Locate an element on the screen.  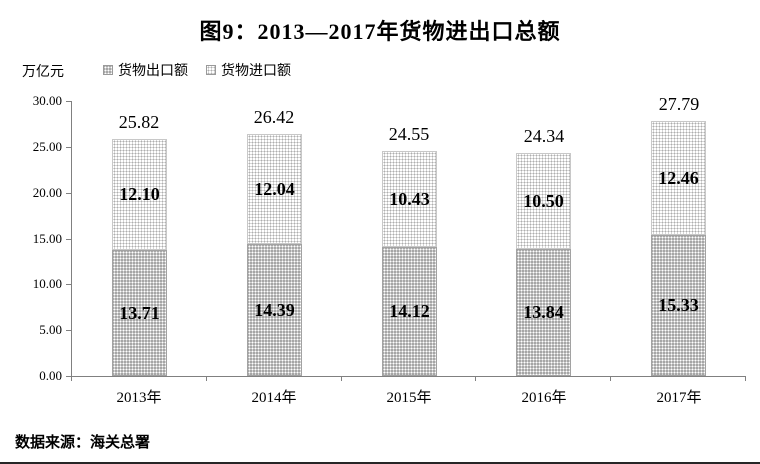
bar-segment-import: 12.04 is located at coordinates (274, 189).